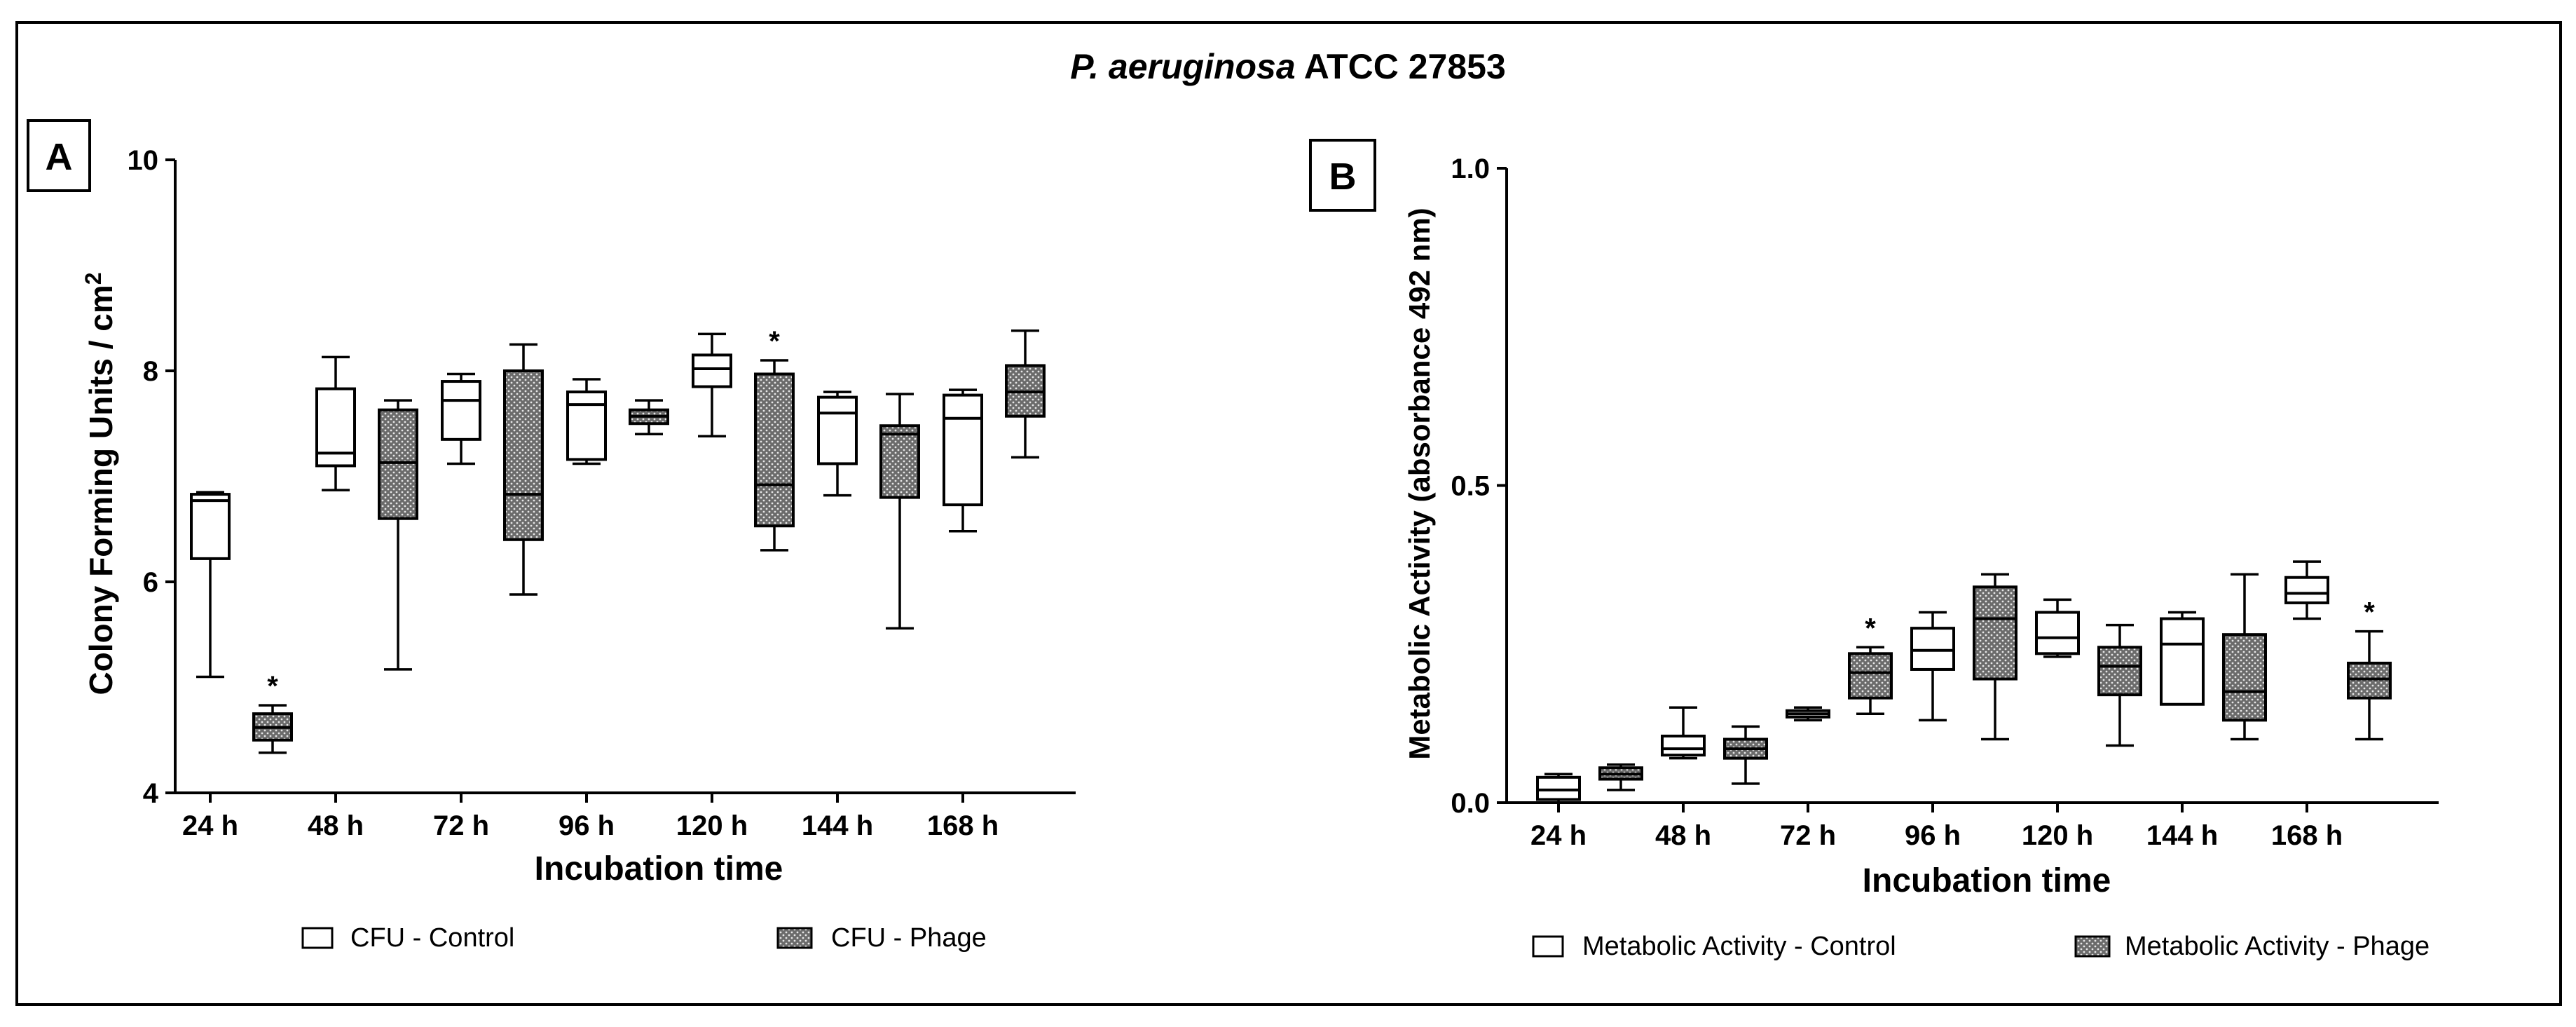 The width and height of the screenshot is (2576, 1027). Describe the element at coordinates (2182, 835) in the screenshot. I see `panel-b-x-tick-label: 144 h` at that location.